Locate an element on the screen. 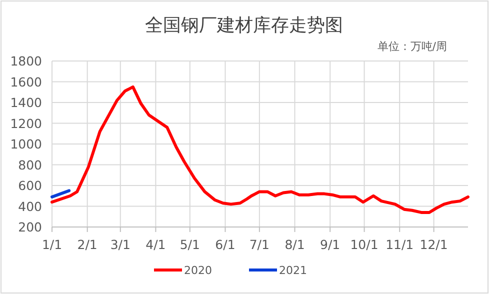 The image size is (489, 294). y-tick-label: 1400 is located at coordinates (26, 102).